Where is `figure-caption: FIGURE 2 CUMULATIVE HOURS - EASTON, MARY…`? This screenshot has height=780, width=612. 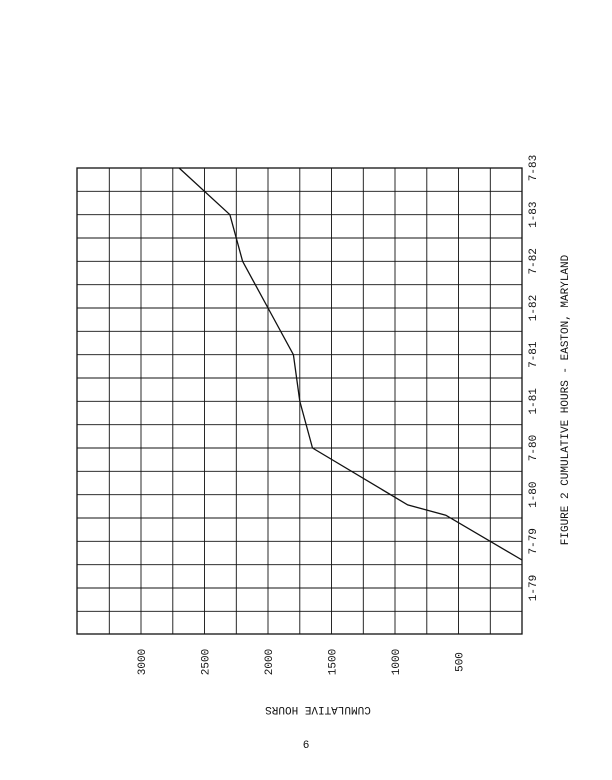 figure-caption: FIGURE 2 CUMULATIVE HOURS - EASTON, MARY… is located at coordinates (566, 399).